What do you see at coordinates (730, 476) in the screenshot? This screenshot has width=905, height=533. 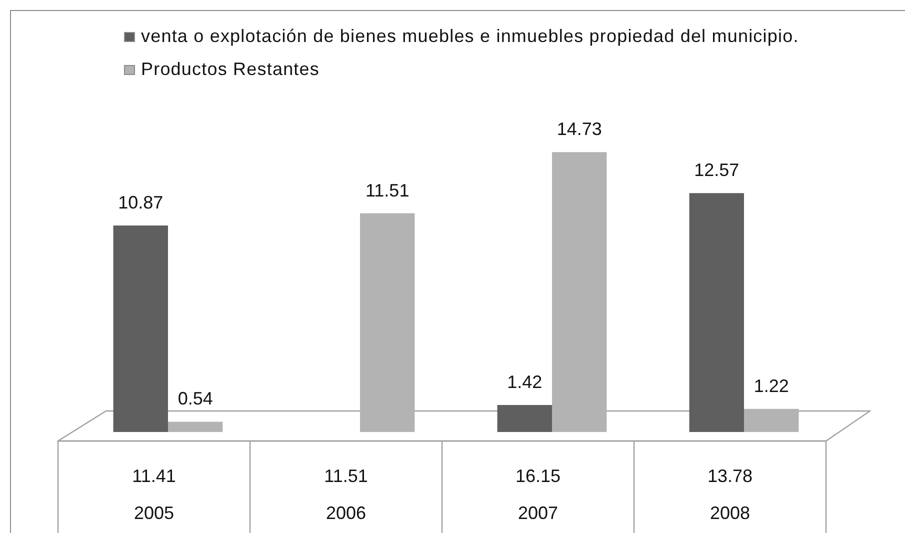 I see `total-label: 13.78` at bounding box center [730, 476].